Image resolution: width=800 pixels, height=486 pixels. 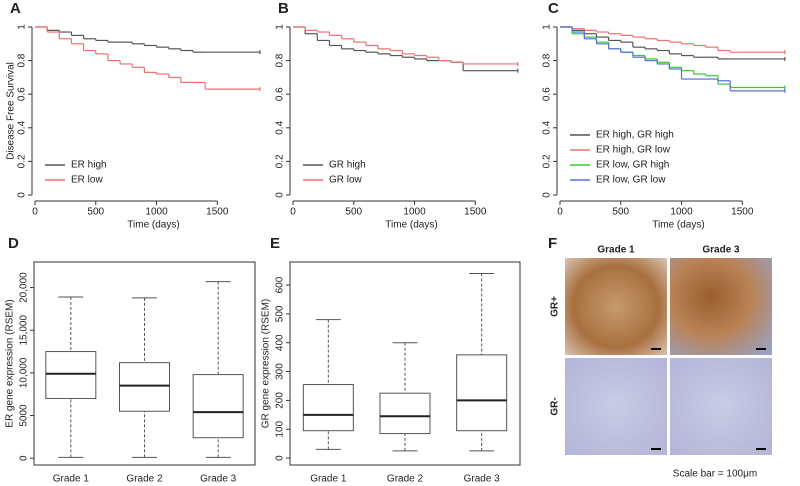 What do you see at coordinates (280, 371) in the screenshot?
I see `y-tick-label: 300` at bounding box center [280, 371].